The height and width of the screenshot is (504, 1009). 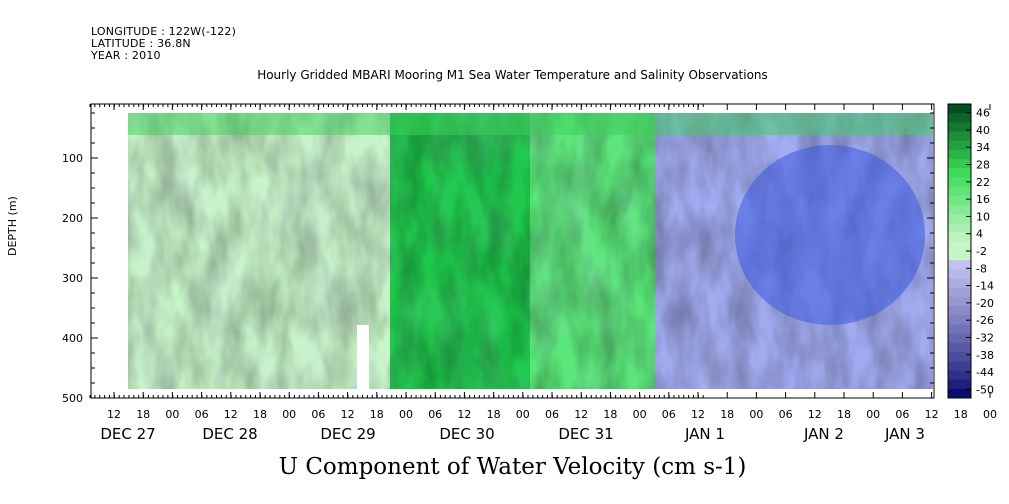 What do you see at coordinates (985, 372) in the screenshot?
I see `colorbar-label: -44` at bounding box center [985, 372].